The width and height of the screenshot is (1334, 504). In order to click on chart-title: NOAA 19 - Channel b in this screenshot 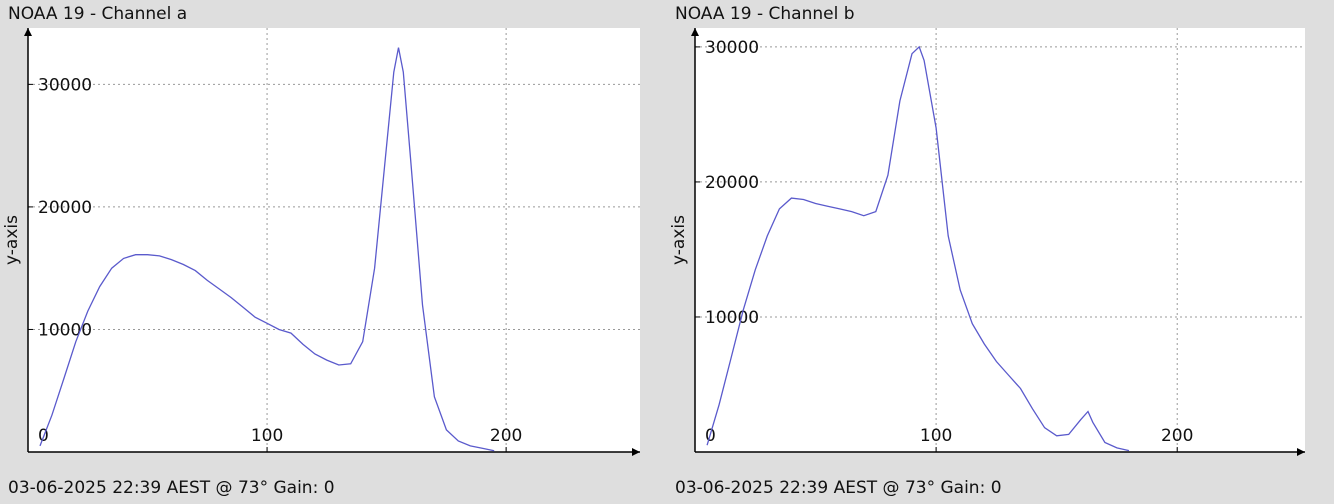, I will do `click(765, 14)`.